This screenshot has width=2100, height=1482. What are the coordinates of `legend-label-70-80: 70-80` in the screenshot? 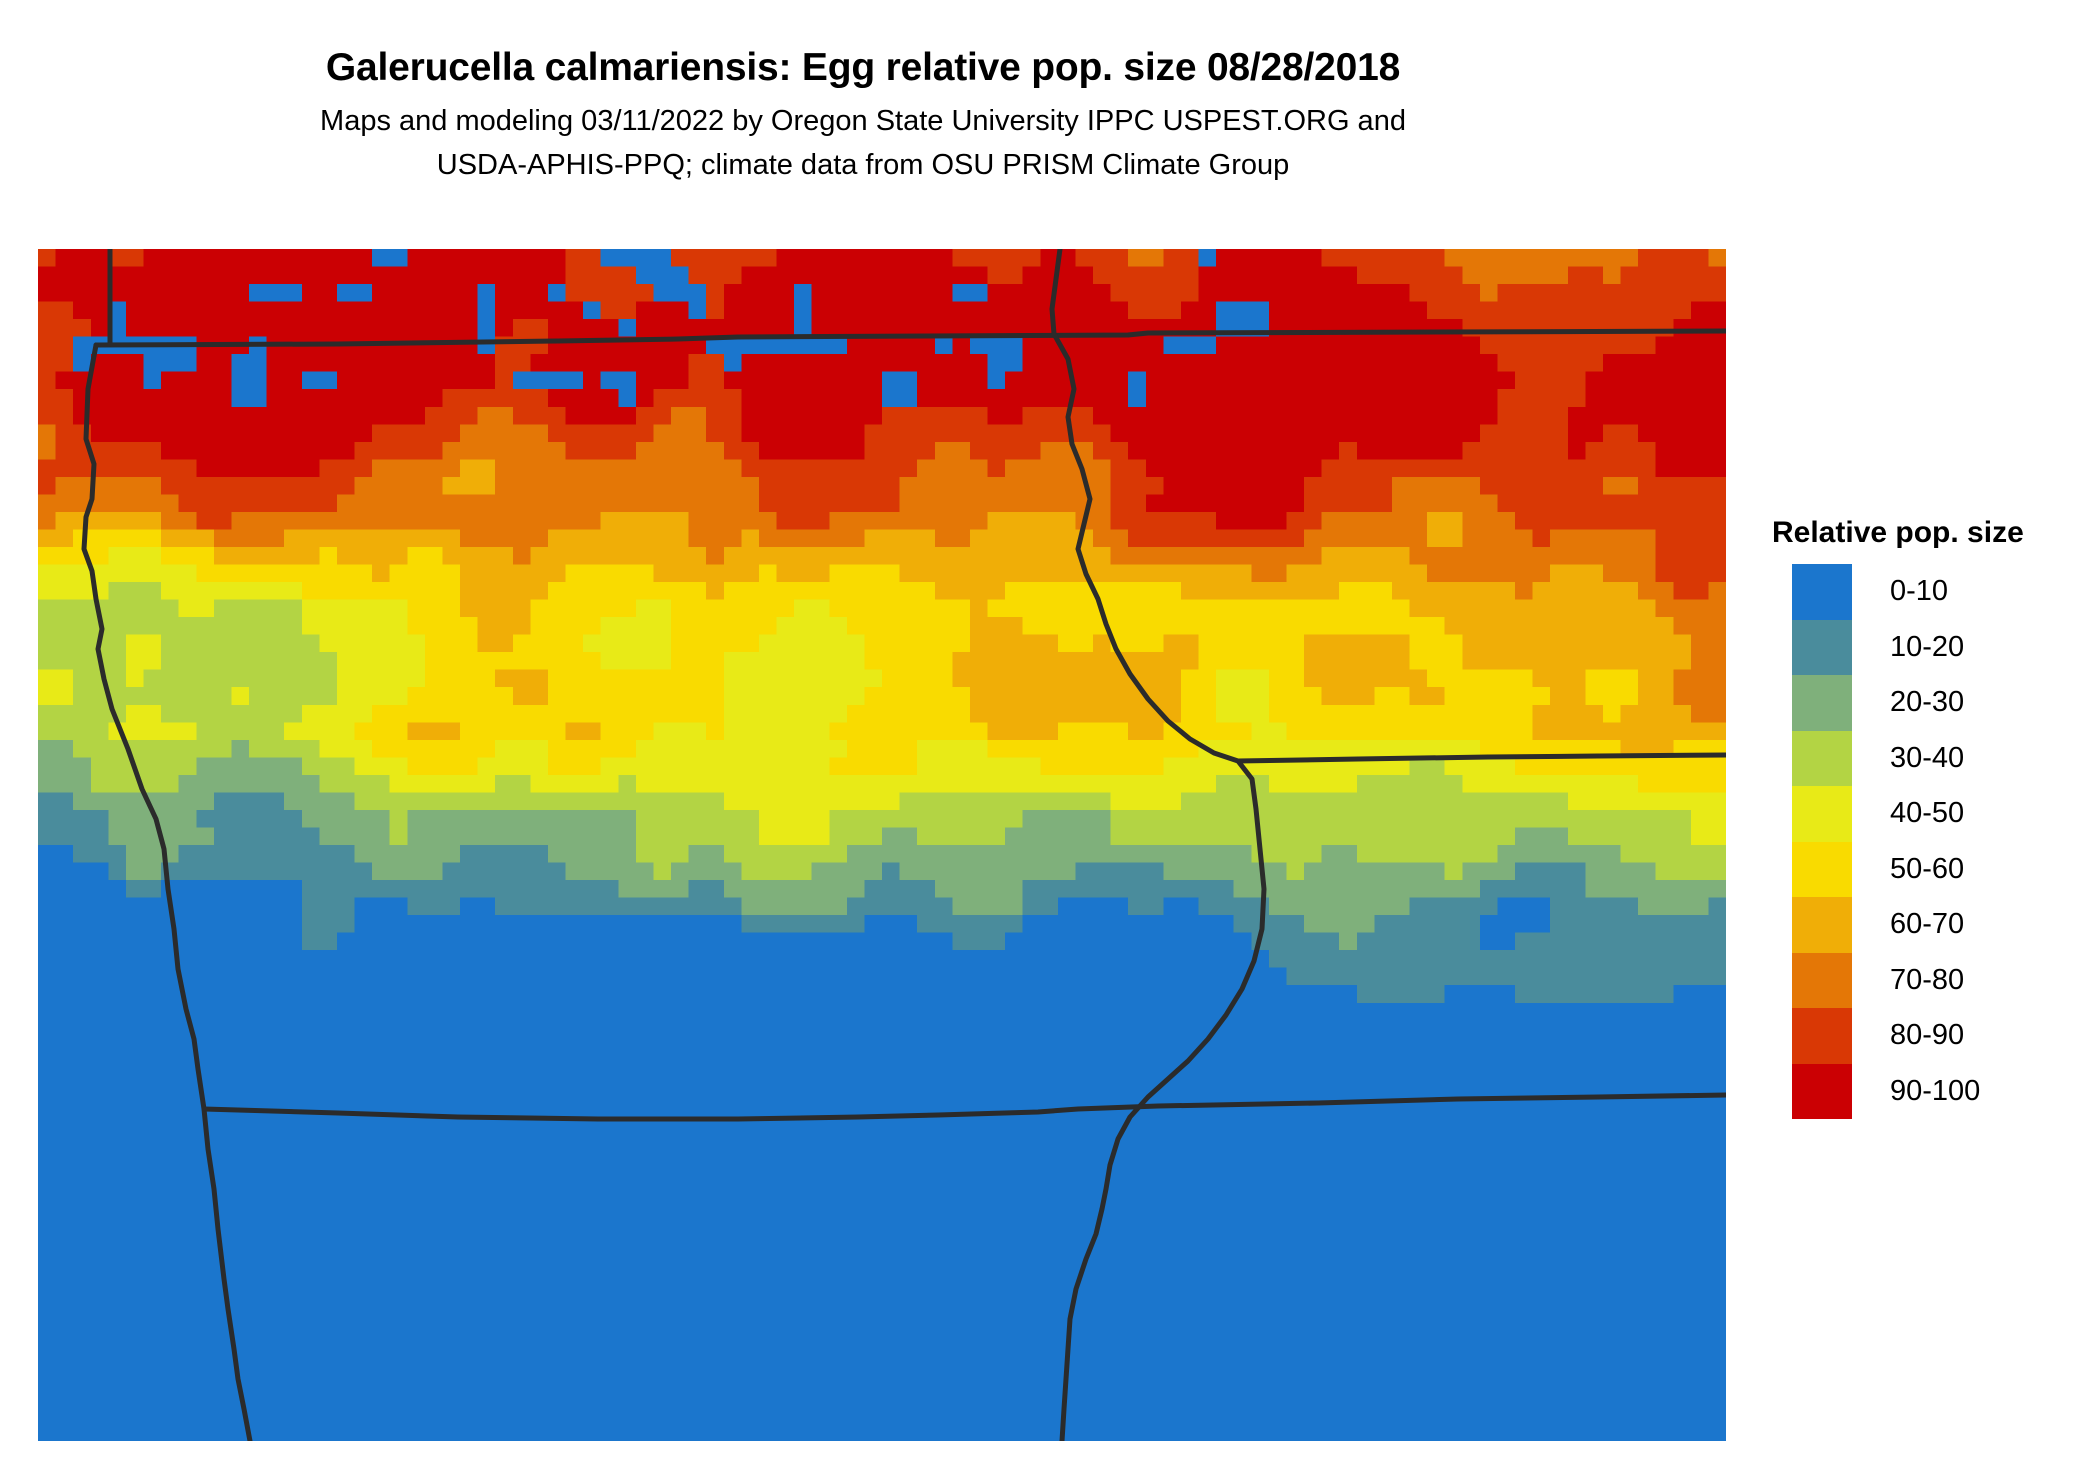 It's located at (1927, 979).